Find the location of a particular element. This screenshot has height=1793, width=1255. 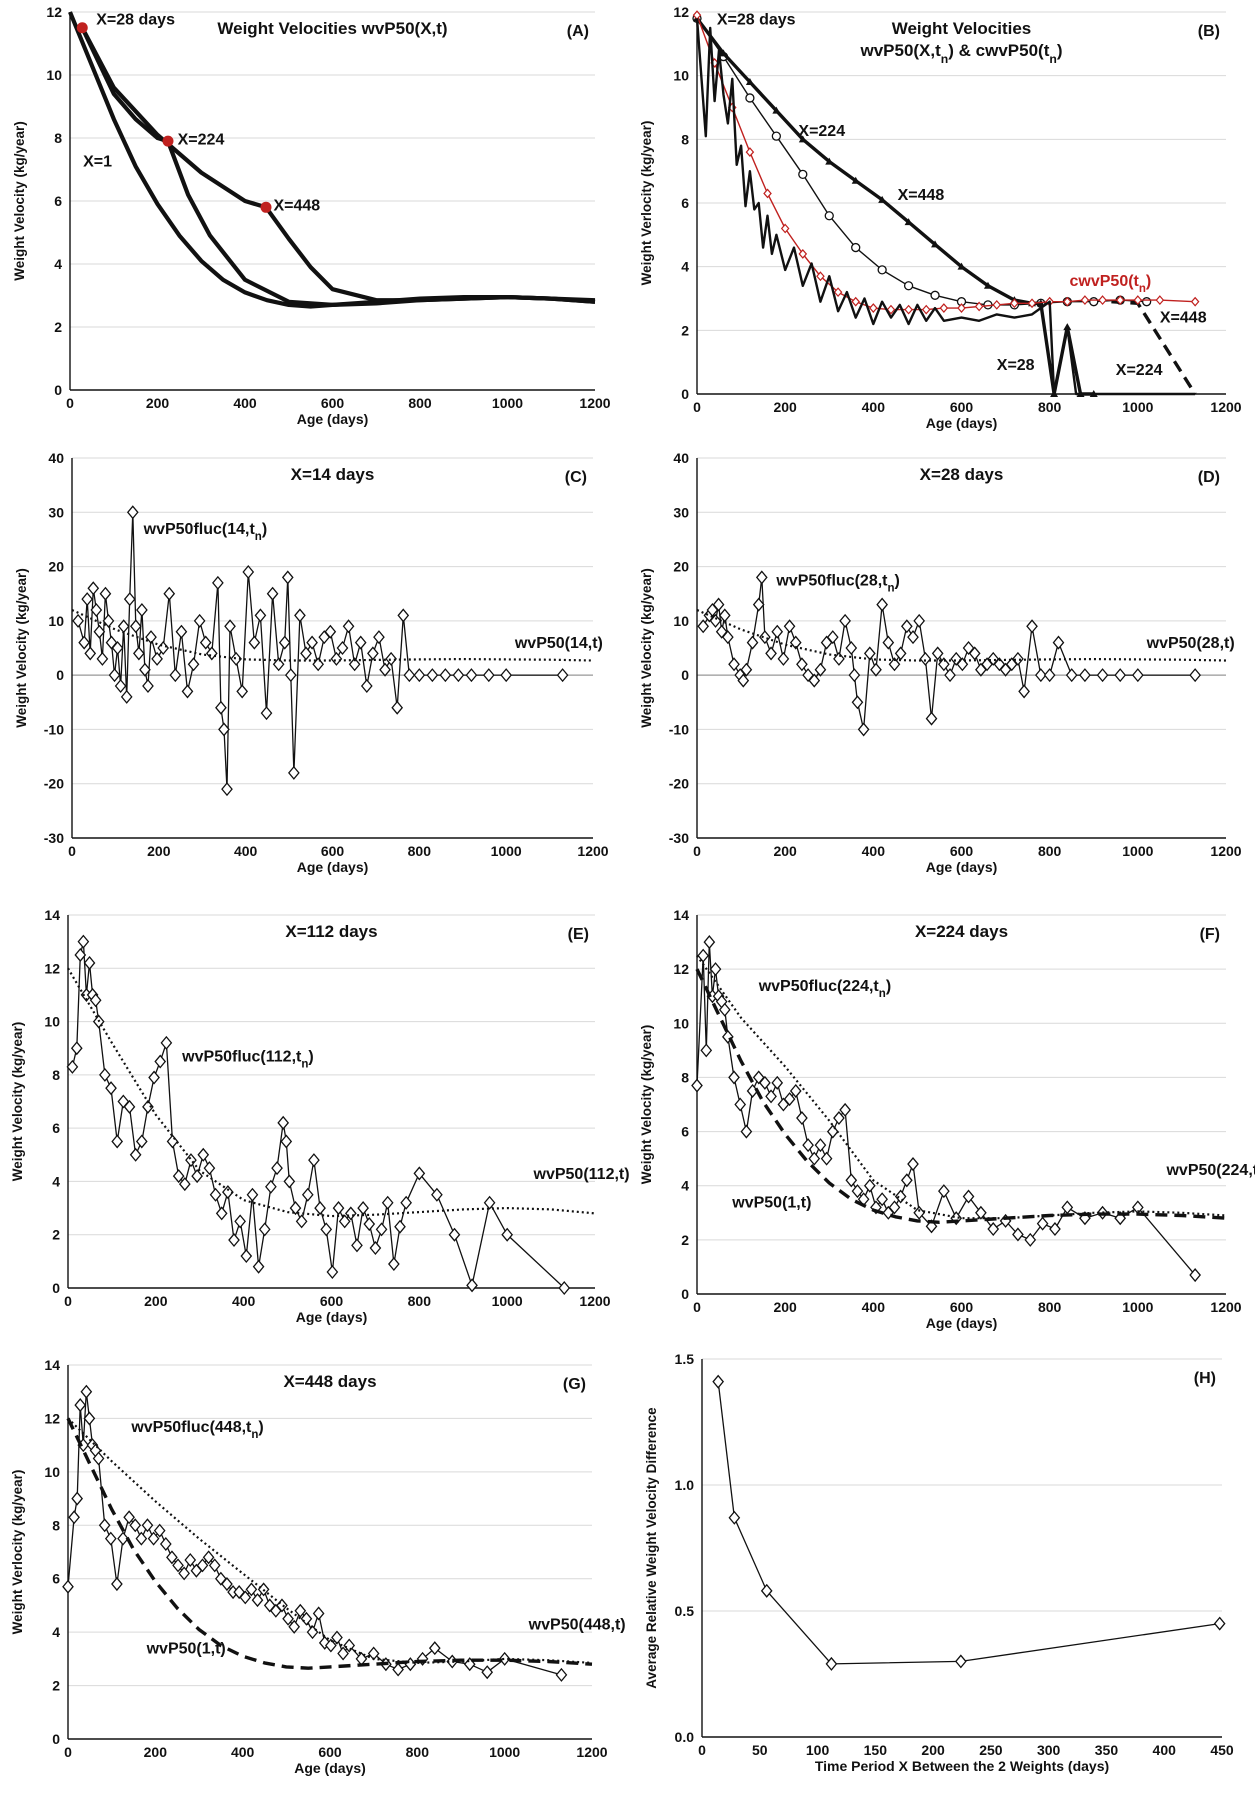

highlight-point is located at coordinates (168, 141).